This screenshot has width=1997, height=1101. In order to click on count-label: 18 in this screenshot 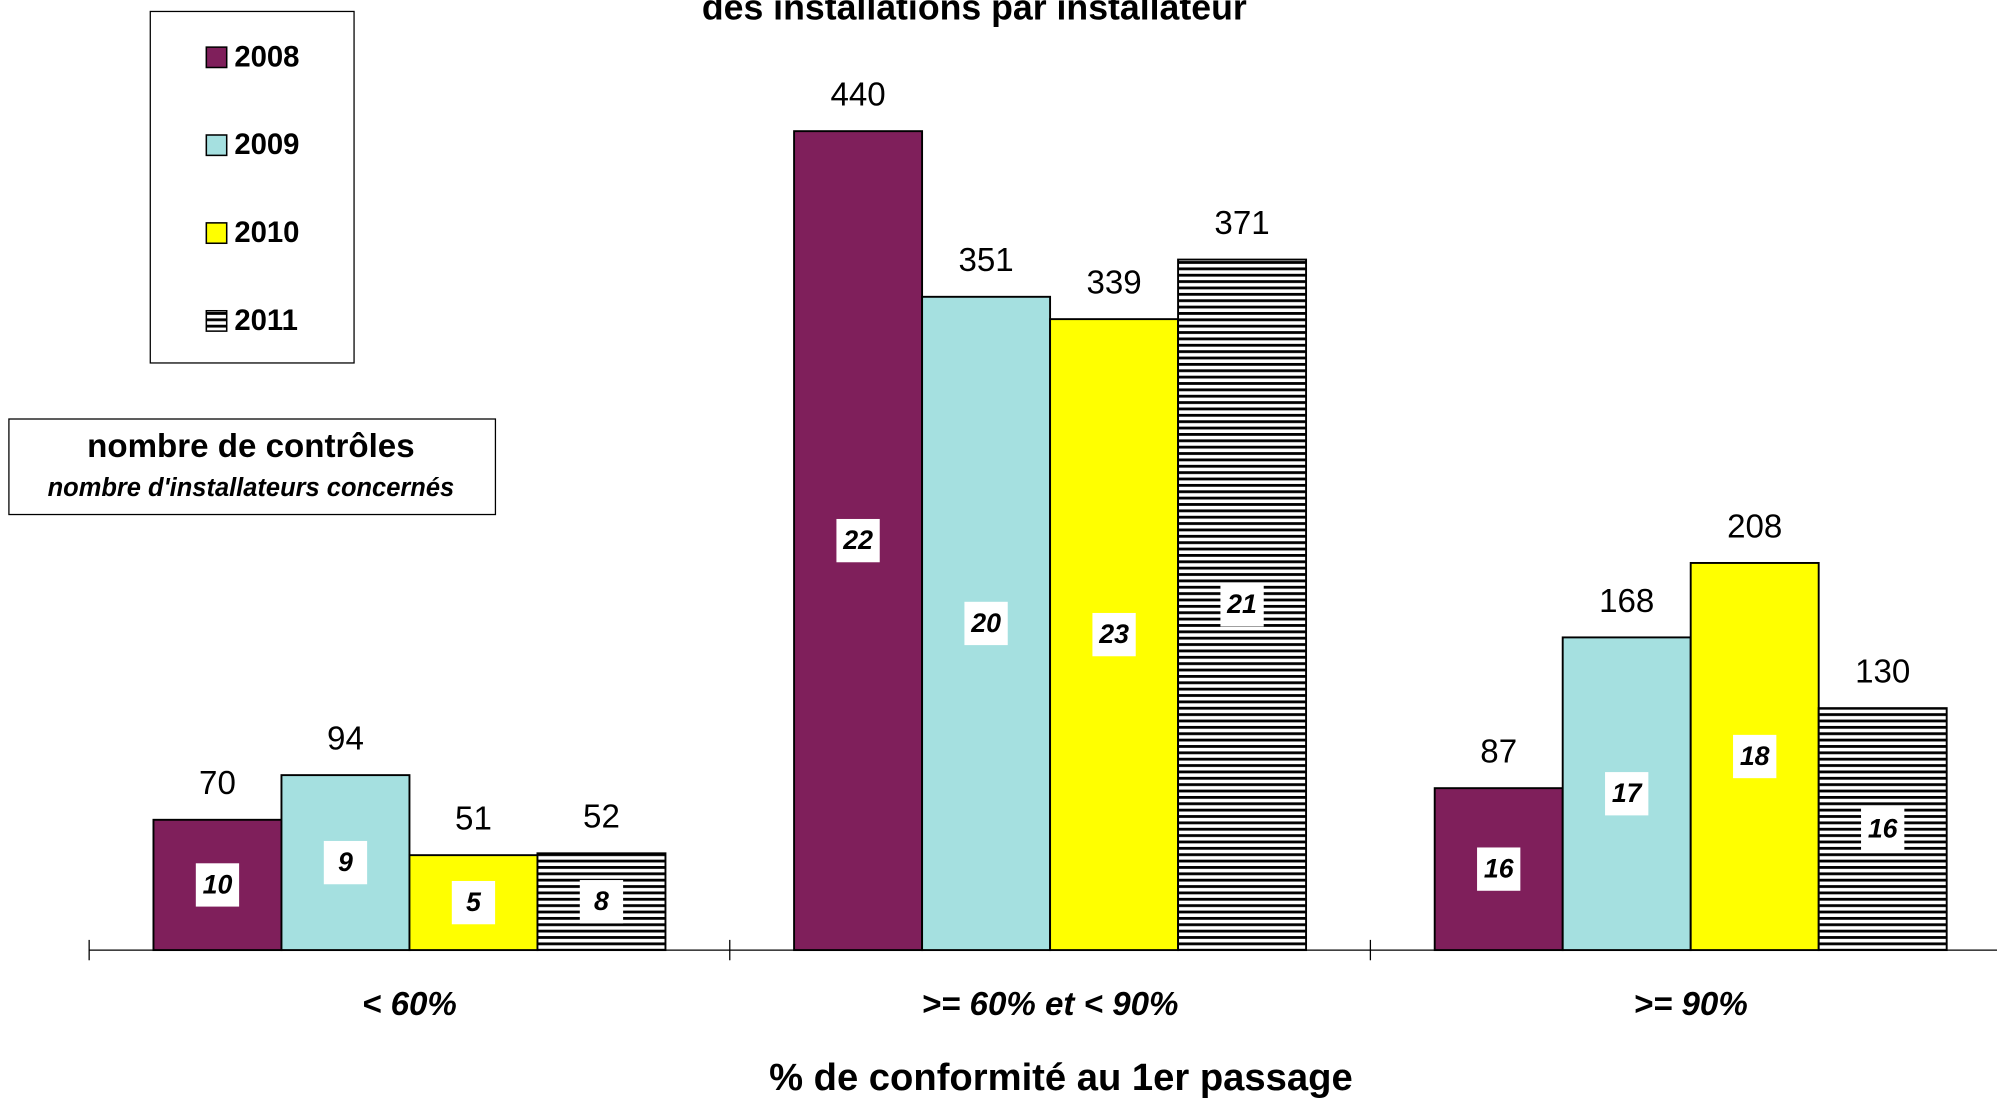, I will do `click(1755, 756)`.